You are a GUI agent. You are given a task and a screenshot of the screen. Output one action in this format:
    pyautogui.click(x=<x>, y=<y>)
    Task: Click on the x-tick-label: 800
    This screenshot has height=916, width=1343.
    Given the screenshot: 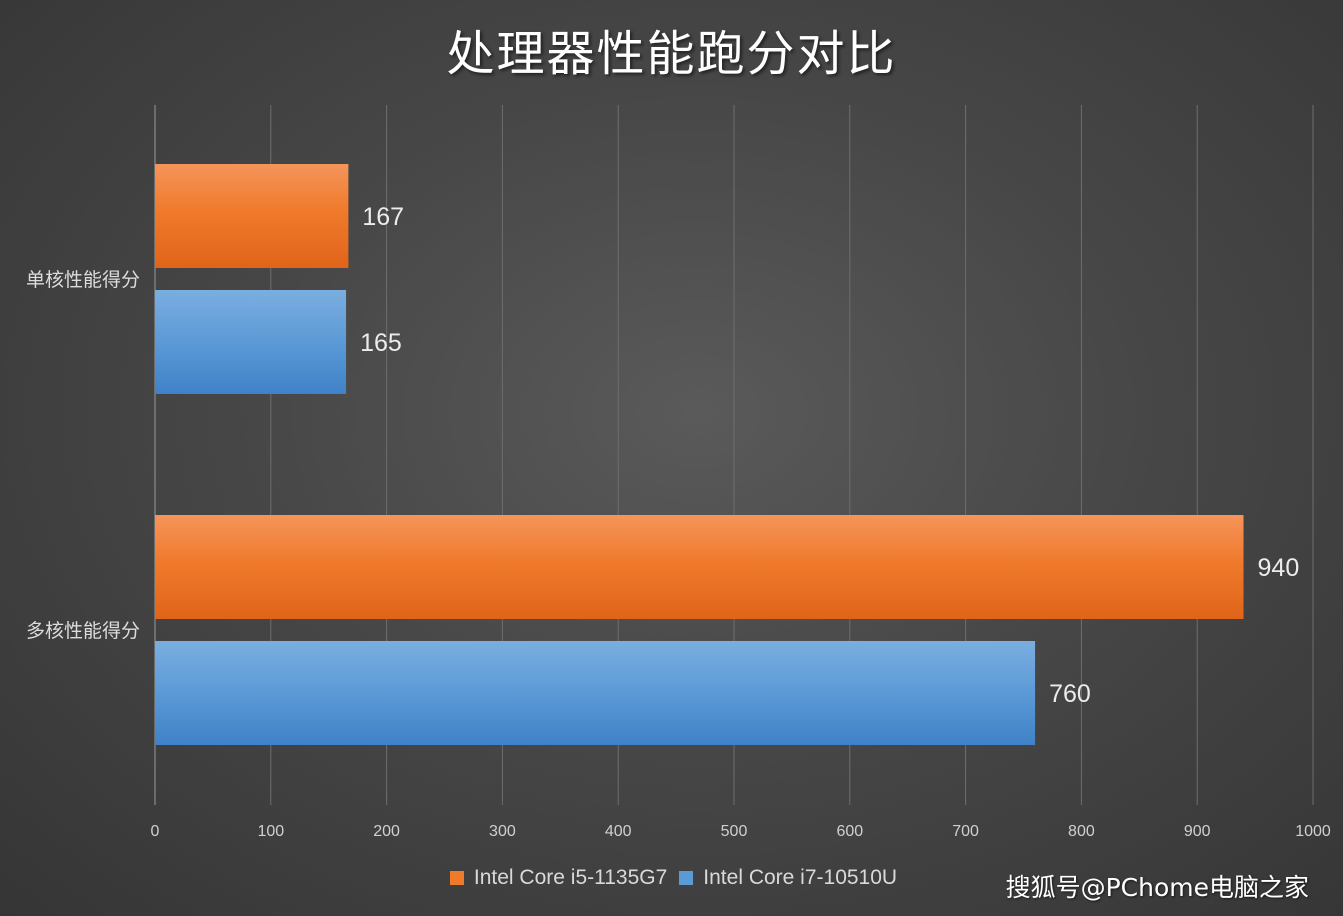 What is the action you would take?
    pyautogui.click(x=1081, y=831)
    